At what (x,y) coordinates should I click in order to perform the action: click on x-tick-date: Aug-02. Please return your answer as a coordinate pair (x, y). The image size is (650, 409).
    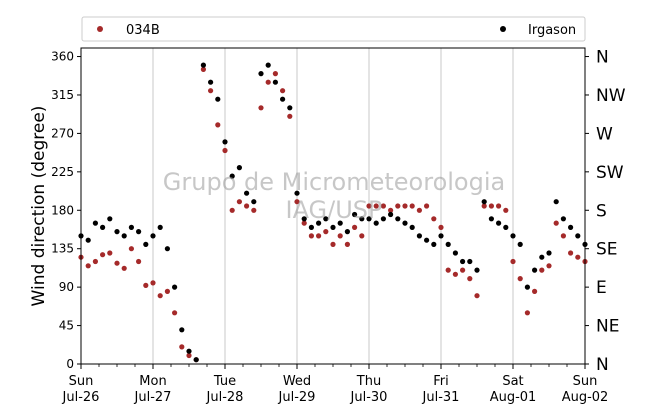
    Looking at the image, I should click on (585, 397).